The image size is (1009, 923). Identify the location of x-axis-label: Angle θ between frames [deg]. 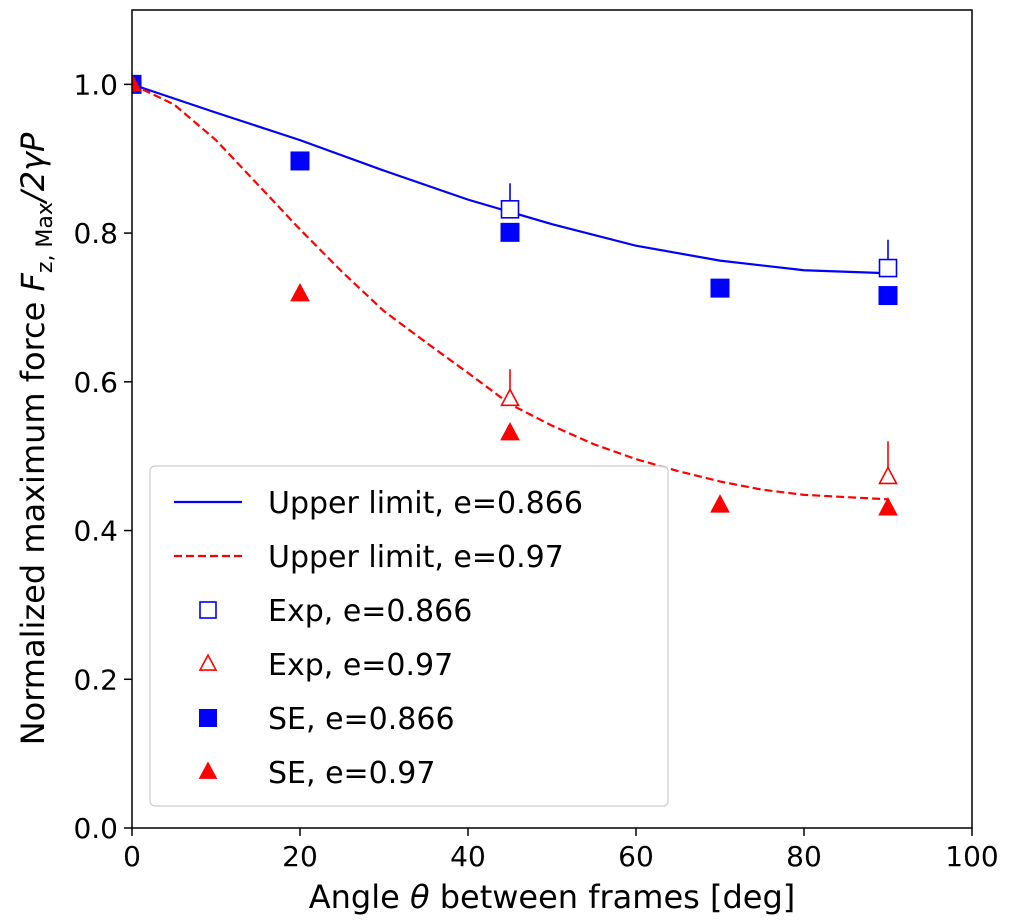
(552, 897).